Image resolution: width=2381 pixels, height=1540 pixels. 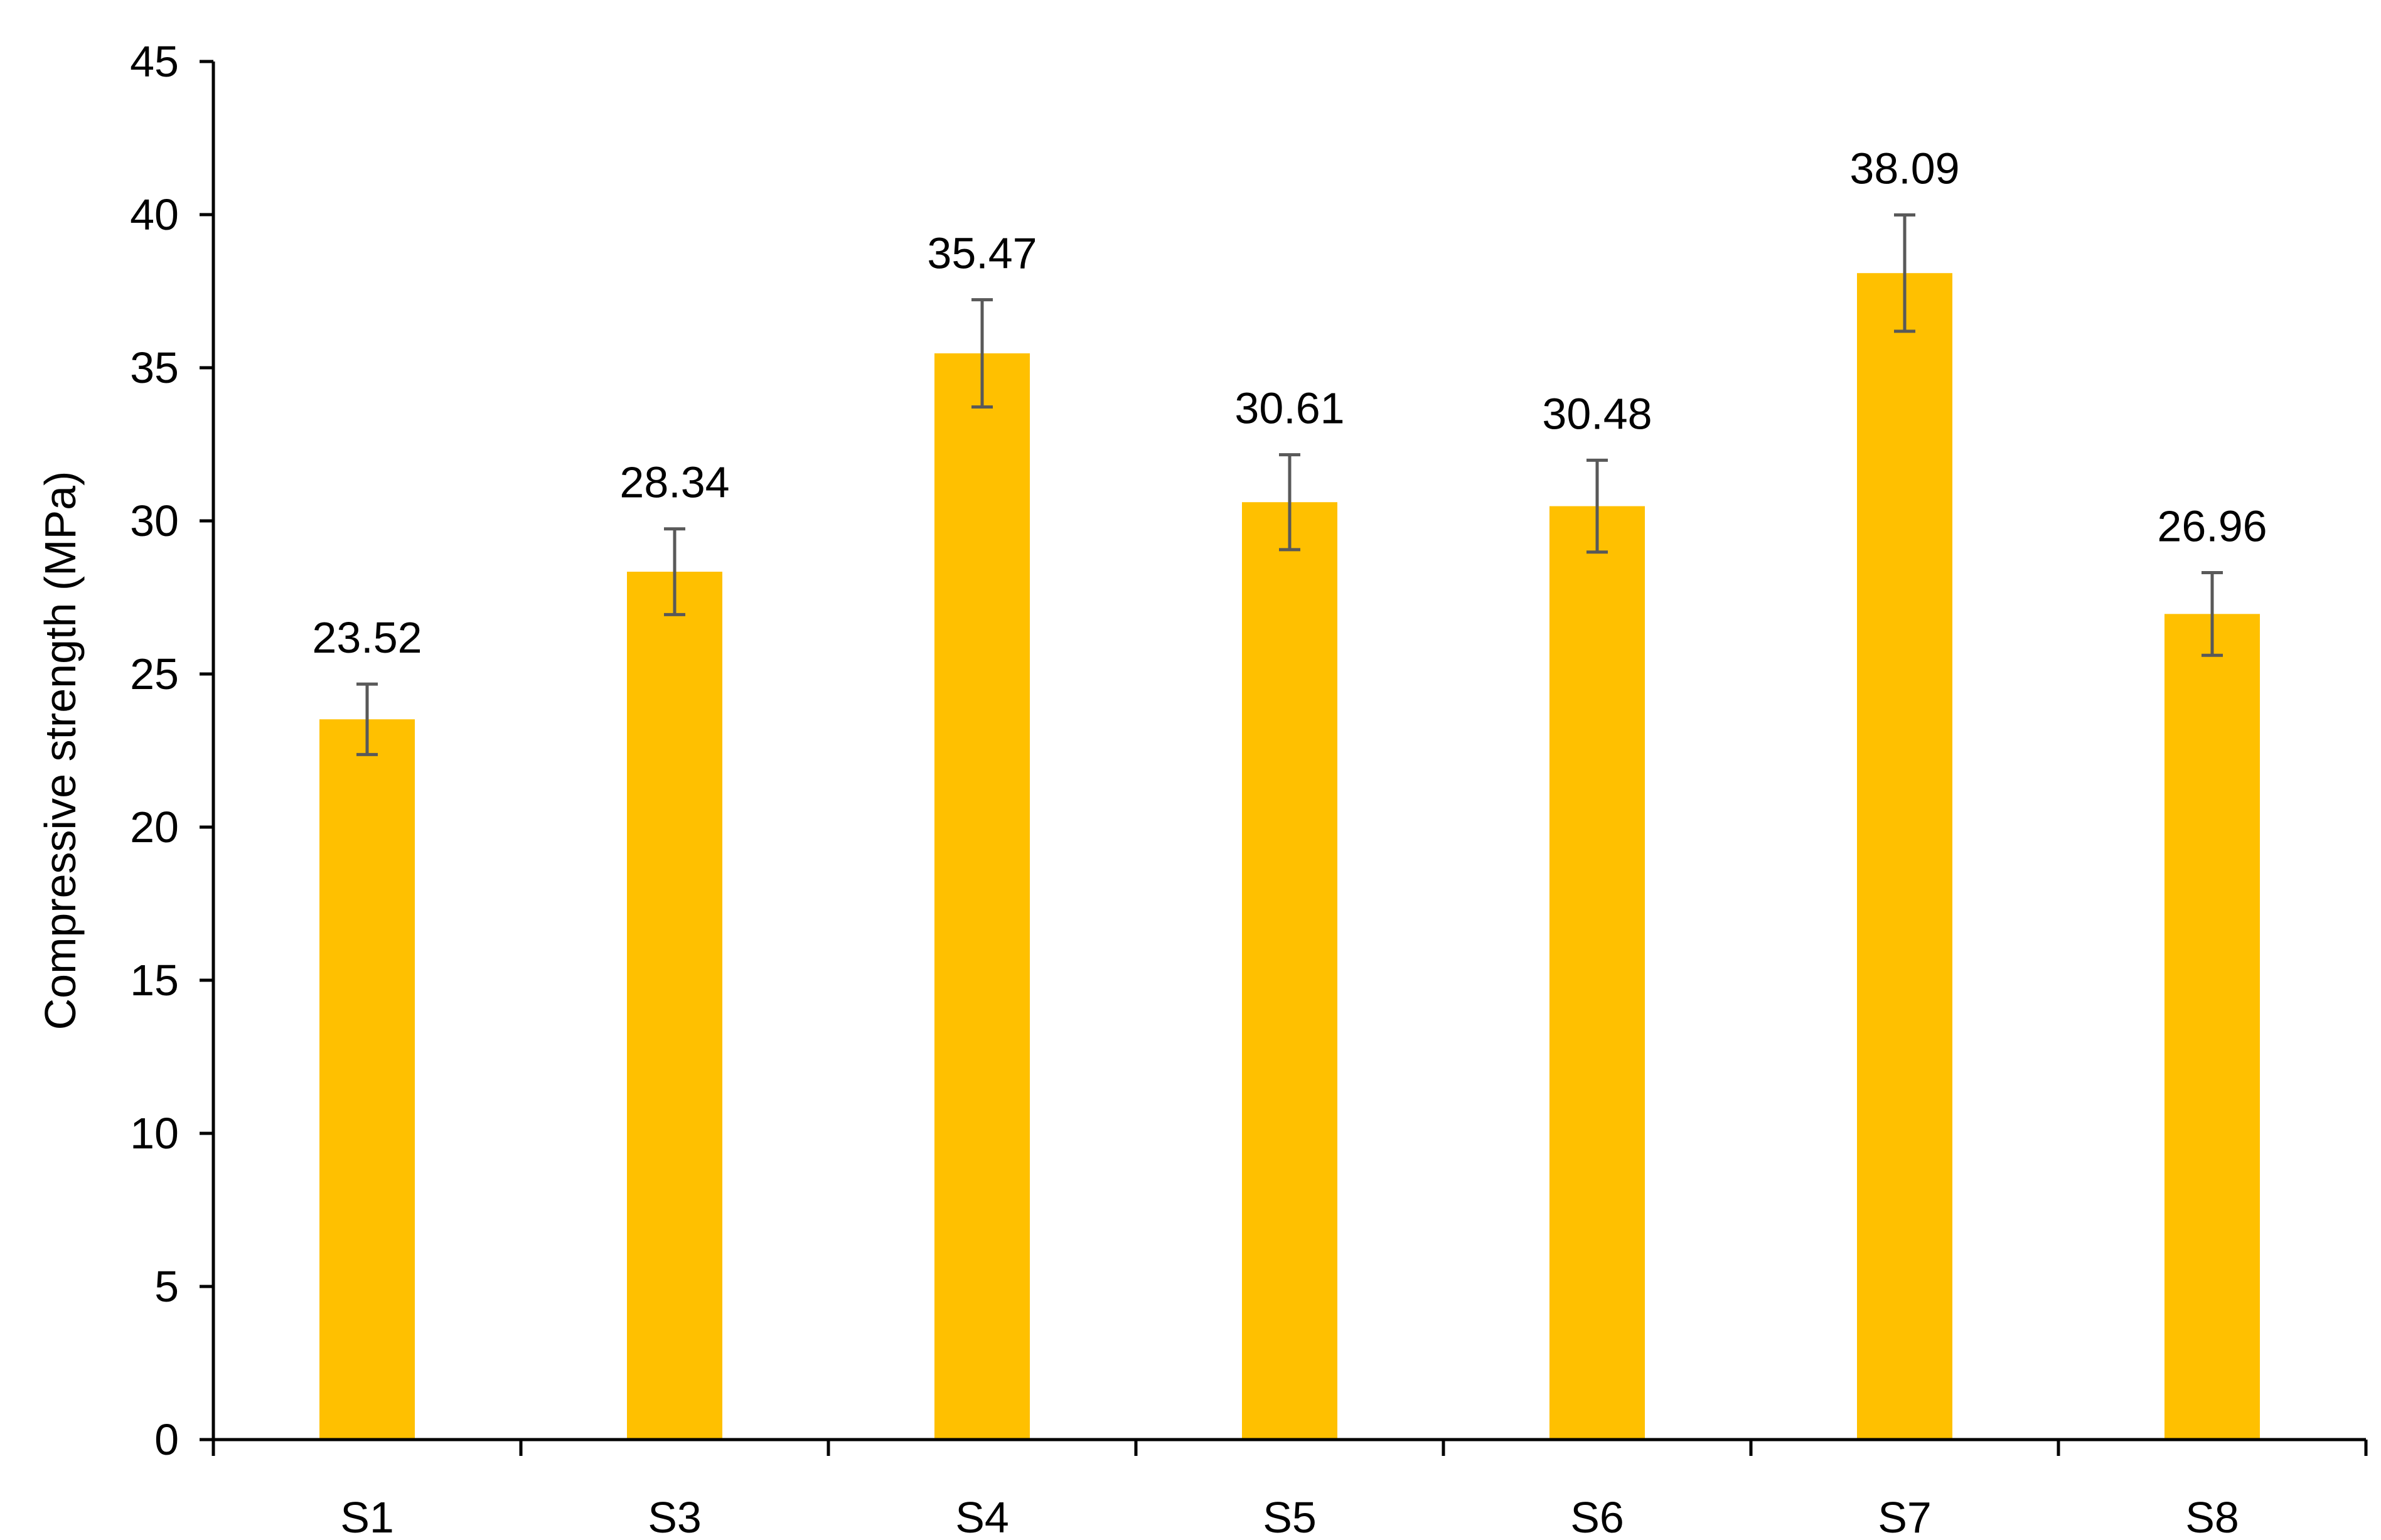 What do you see at coordinates (154, 367) in the screenshot?
I see `y-tick-label: 35` at bounding box center [154, 367].